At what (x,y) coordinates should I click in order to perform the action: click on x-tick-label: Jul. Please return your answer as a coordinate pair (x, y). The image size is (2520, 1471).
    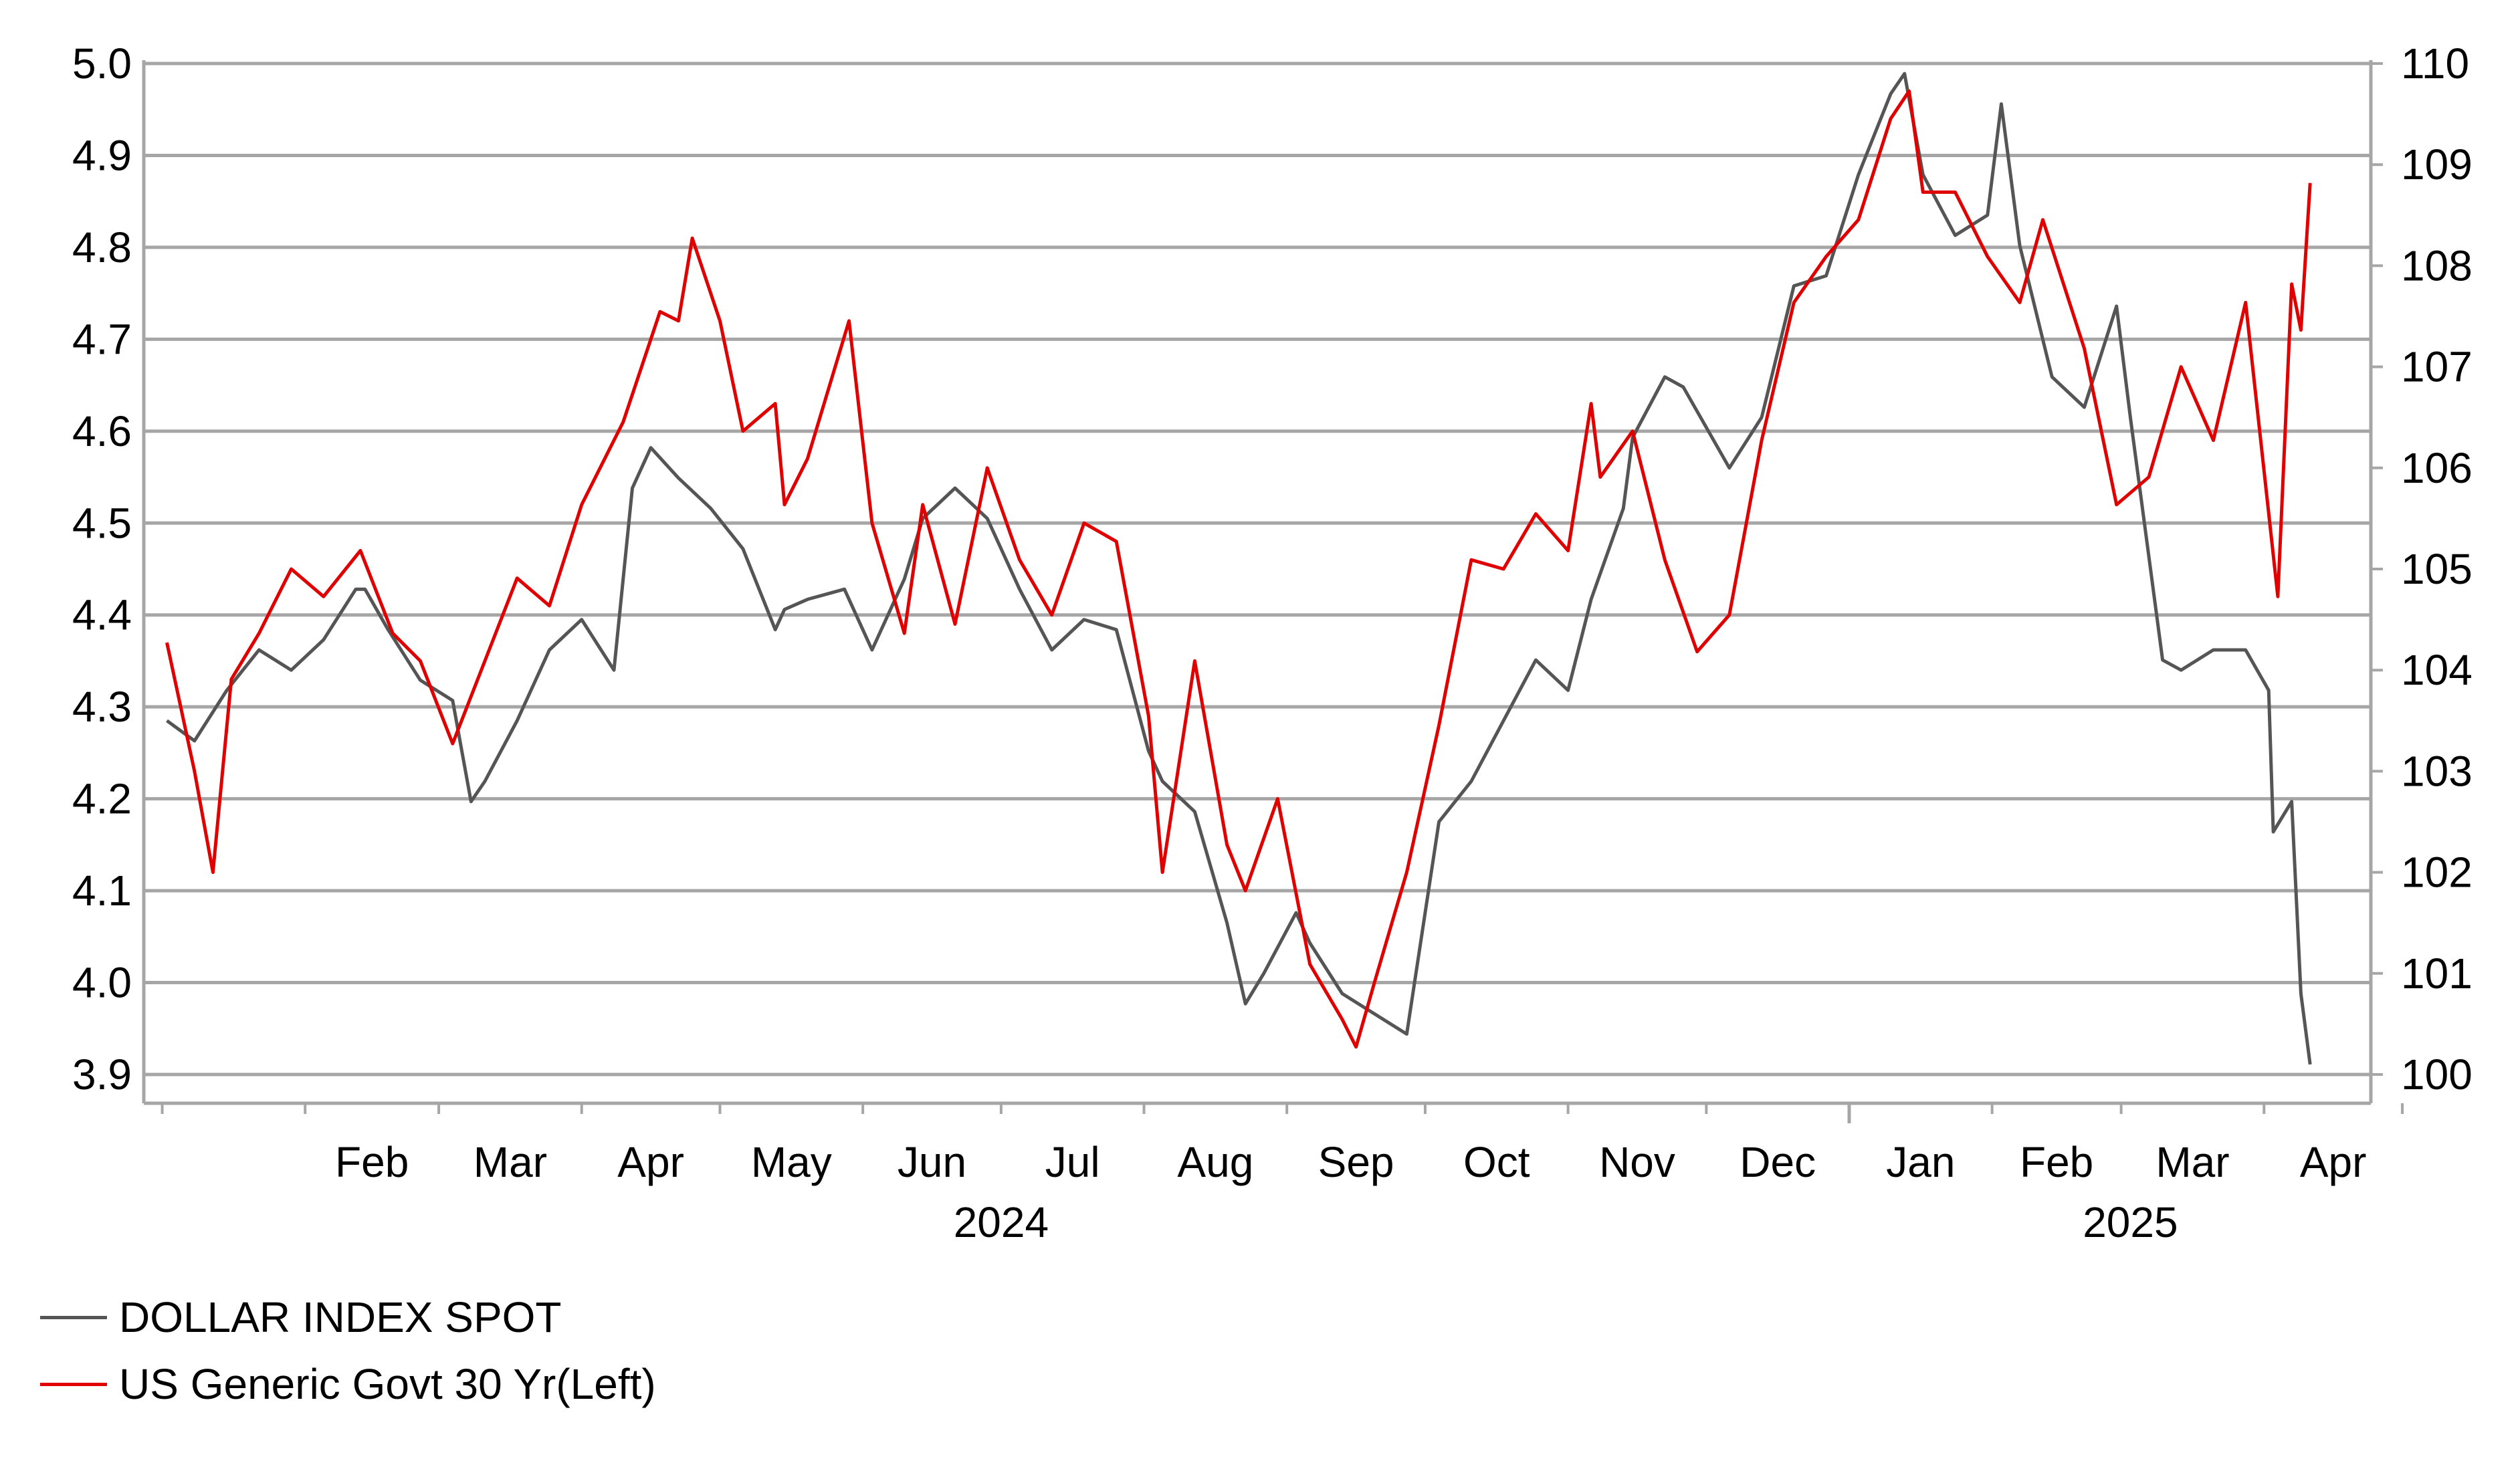
    Looking at the image, I should click on (1072, 1162).